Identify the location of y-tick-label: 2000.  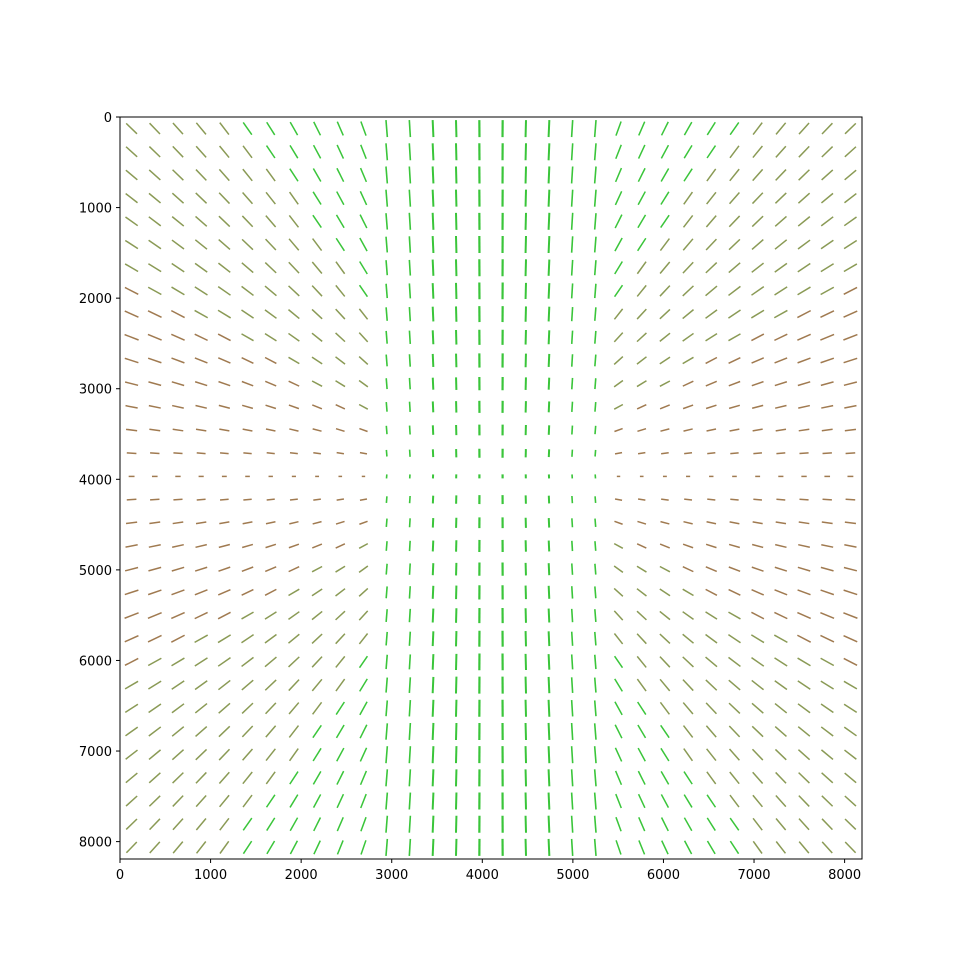
(95, 299).